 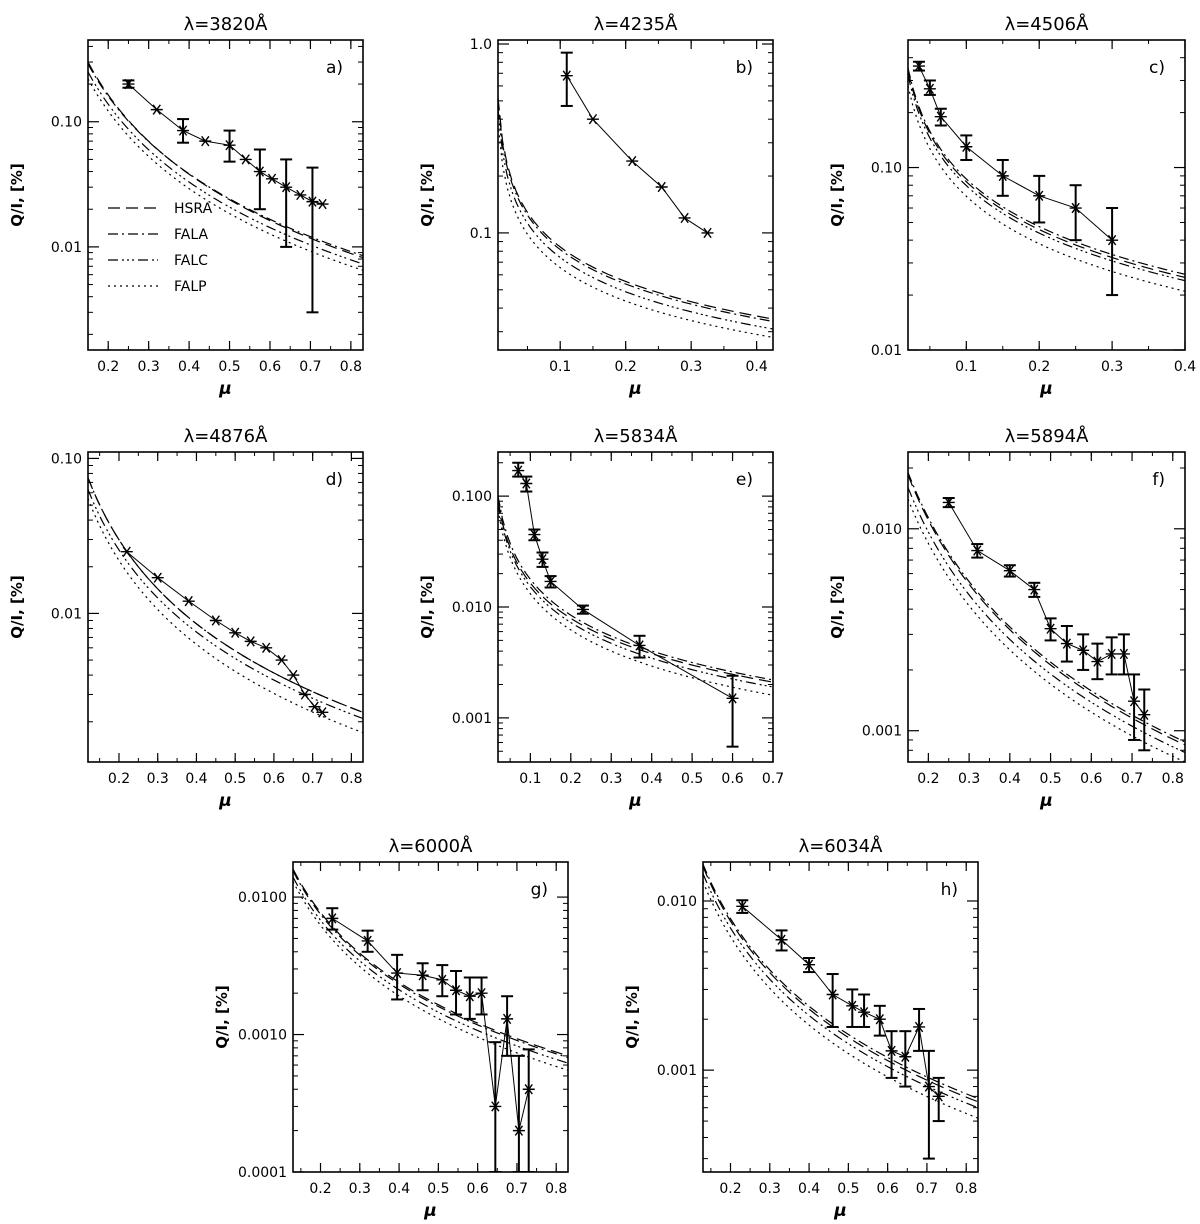 What do you see at coordinates (66, 614) in the screenshot?
I see `y-tick-label-d: 0.01` at bounding box center [66, 614].